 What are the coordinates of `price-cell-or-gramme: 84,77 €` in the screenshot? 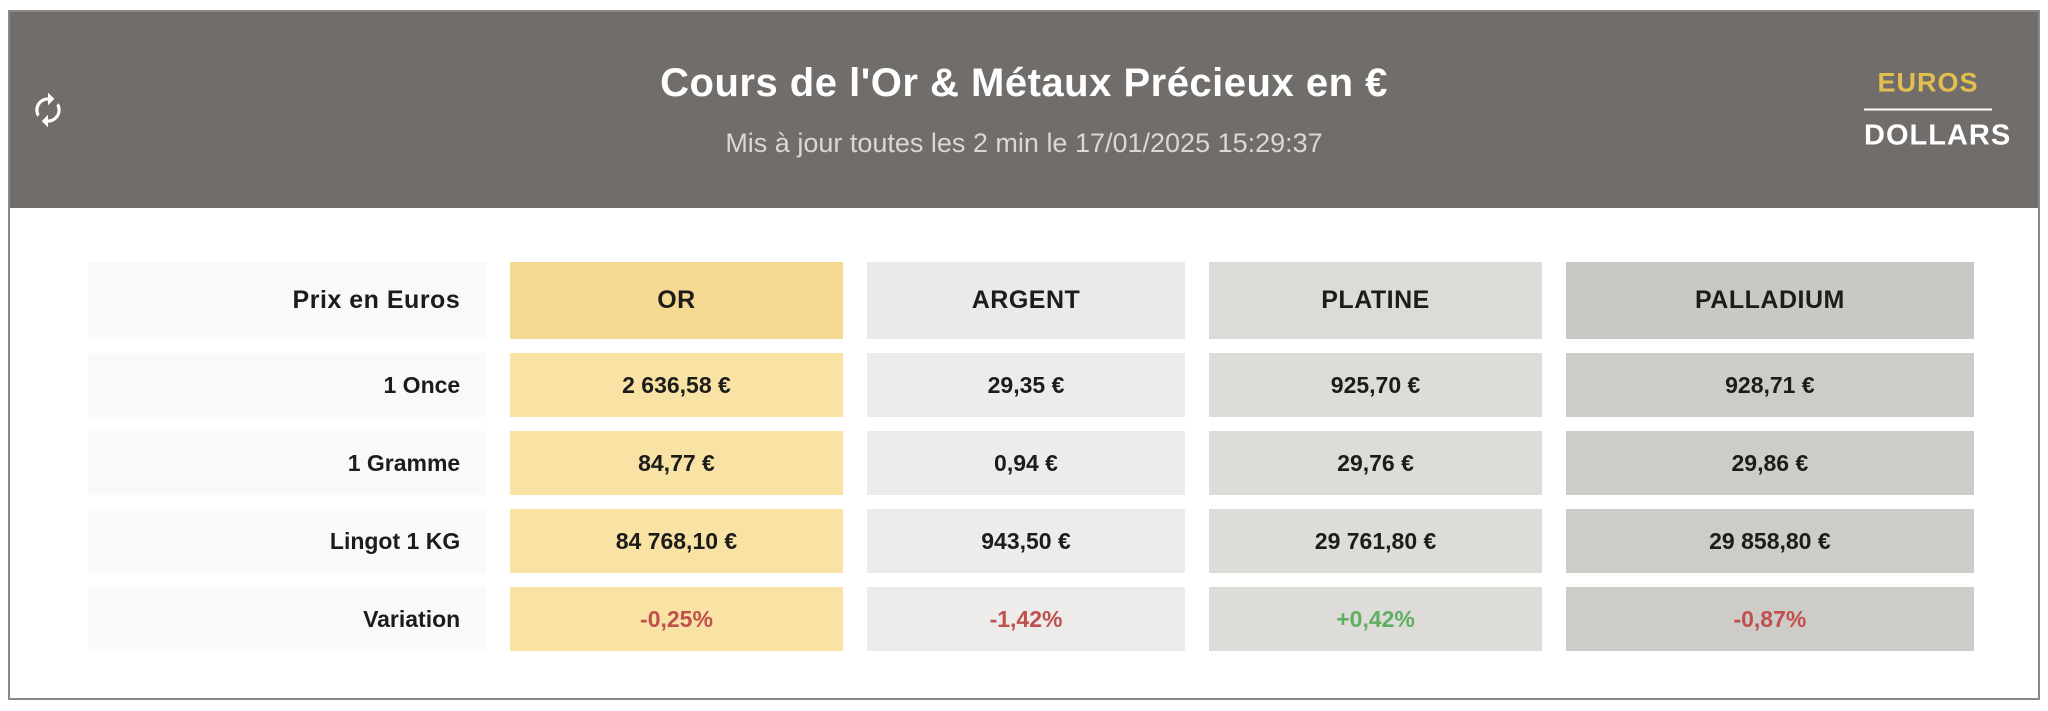 It's located at (676, 463).